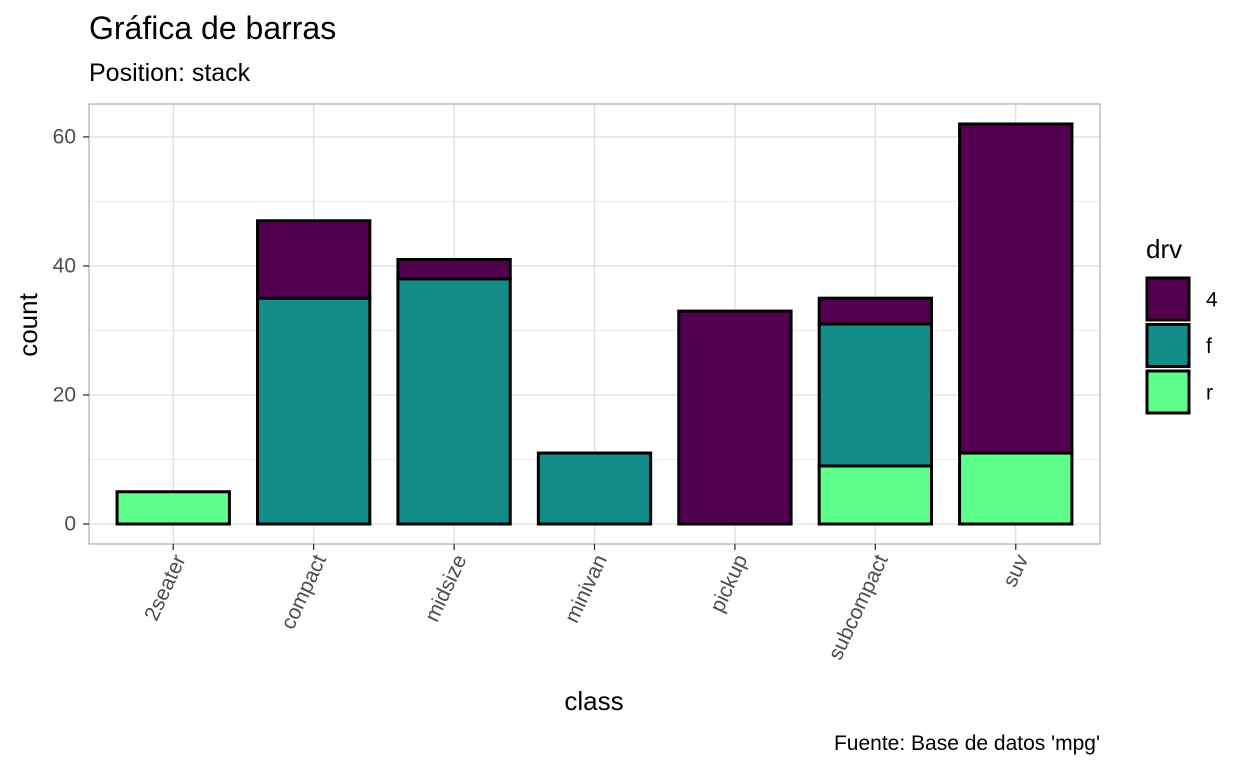  What do you see at coordinates (1016, 488) in the screenshot?
I see `bar-suv-drv-r` at bounding box center [1016, 488].